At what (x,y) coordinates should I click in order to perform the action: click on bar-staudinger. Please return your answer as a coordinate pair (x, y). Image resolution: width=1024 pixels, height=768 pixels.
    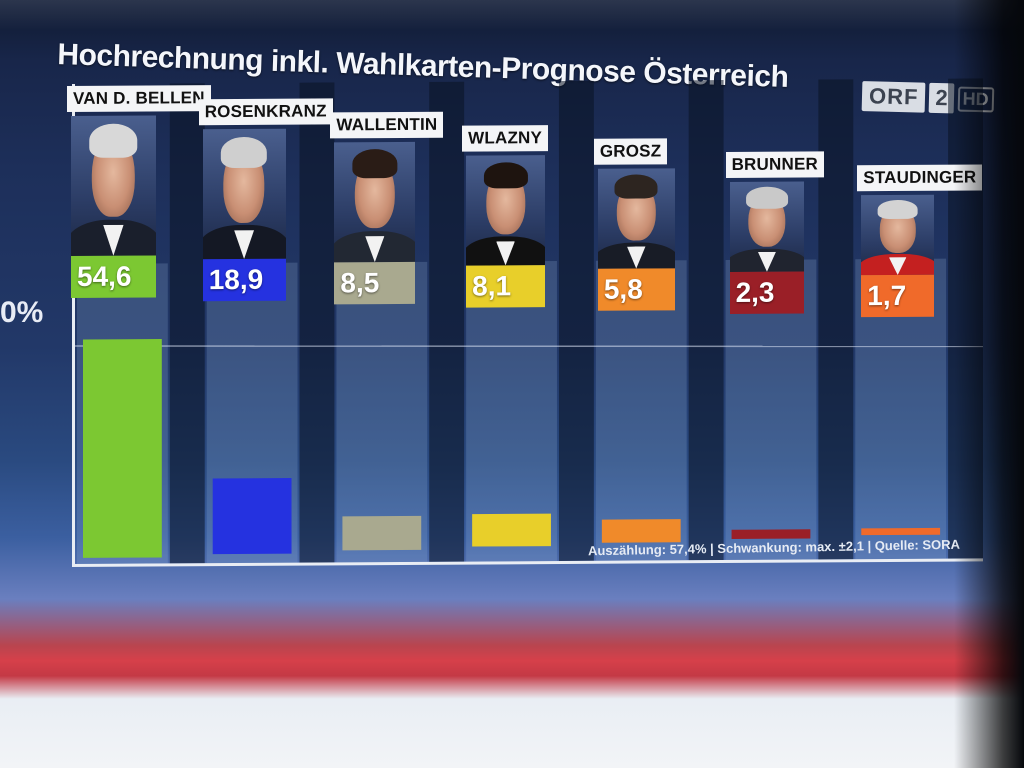
    Looking at the image, I should click on (901, 531).